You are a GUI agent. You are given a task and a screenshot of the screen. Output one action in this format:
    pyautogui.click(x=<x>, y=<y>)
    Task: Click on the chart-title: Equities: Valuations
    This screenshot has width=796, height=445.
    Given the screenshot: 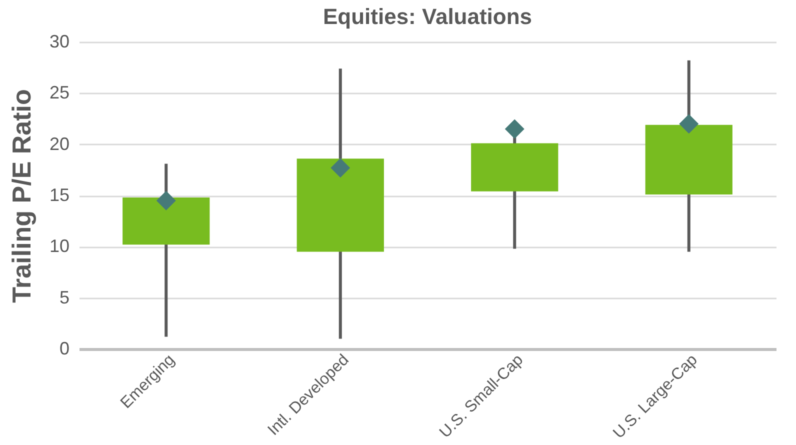 What is the action you would take?
    pyautogui.click(x=427, y=16)
    